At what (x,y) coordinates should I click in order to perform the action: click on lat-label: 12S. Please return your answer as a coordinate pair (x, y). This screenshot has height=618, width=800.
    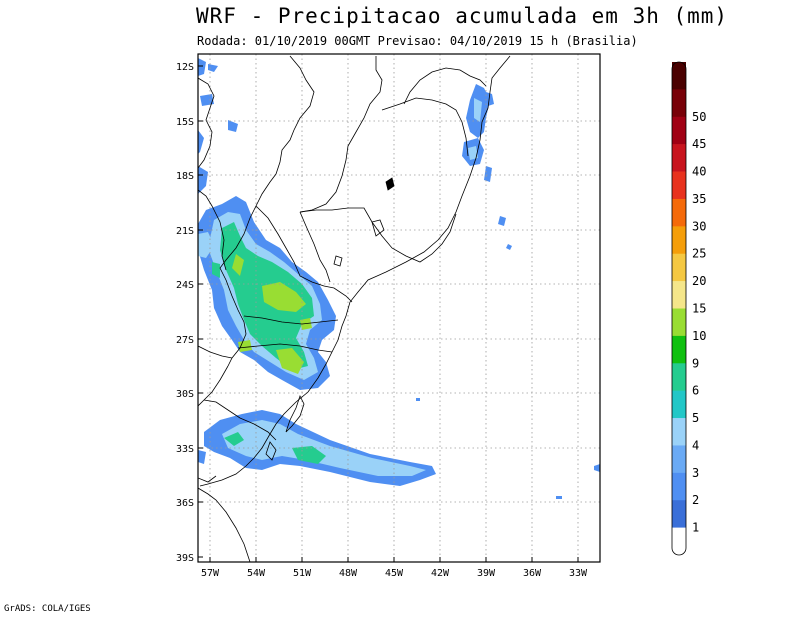
    Looking at the image, I should click on (185, 67).